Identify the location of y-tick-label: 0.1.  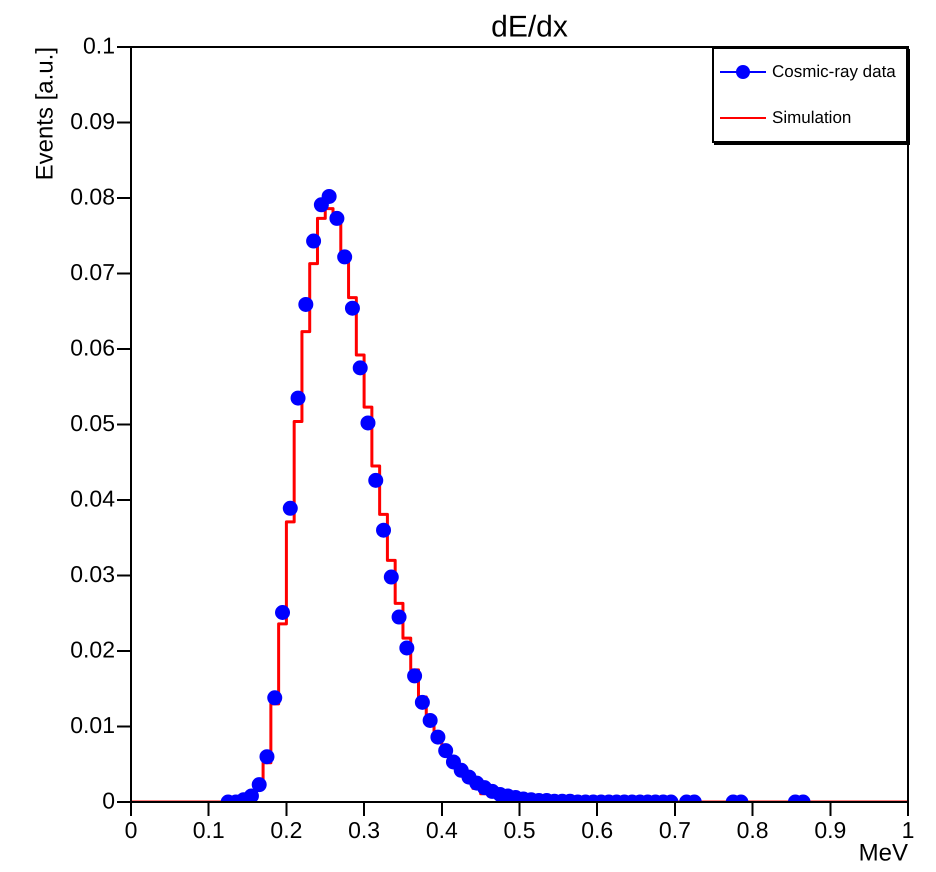
(99, 45).